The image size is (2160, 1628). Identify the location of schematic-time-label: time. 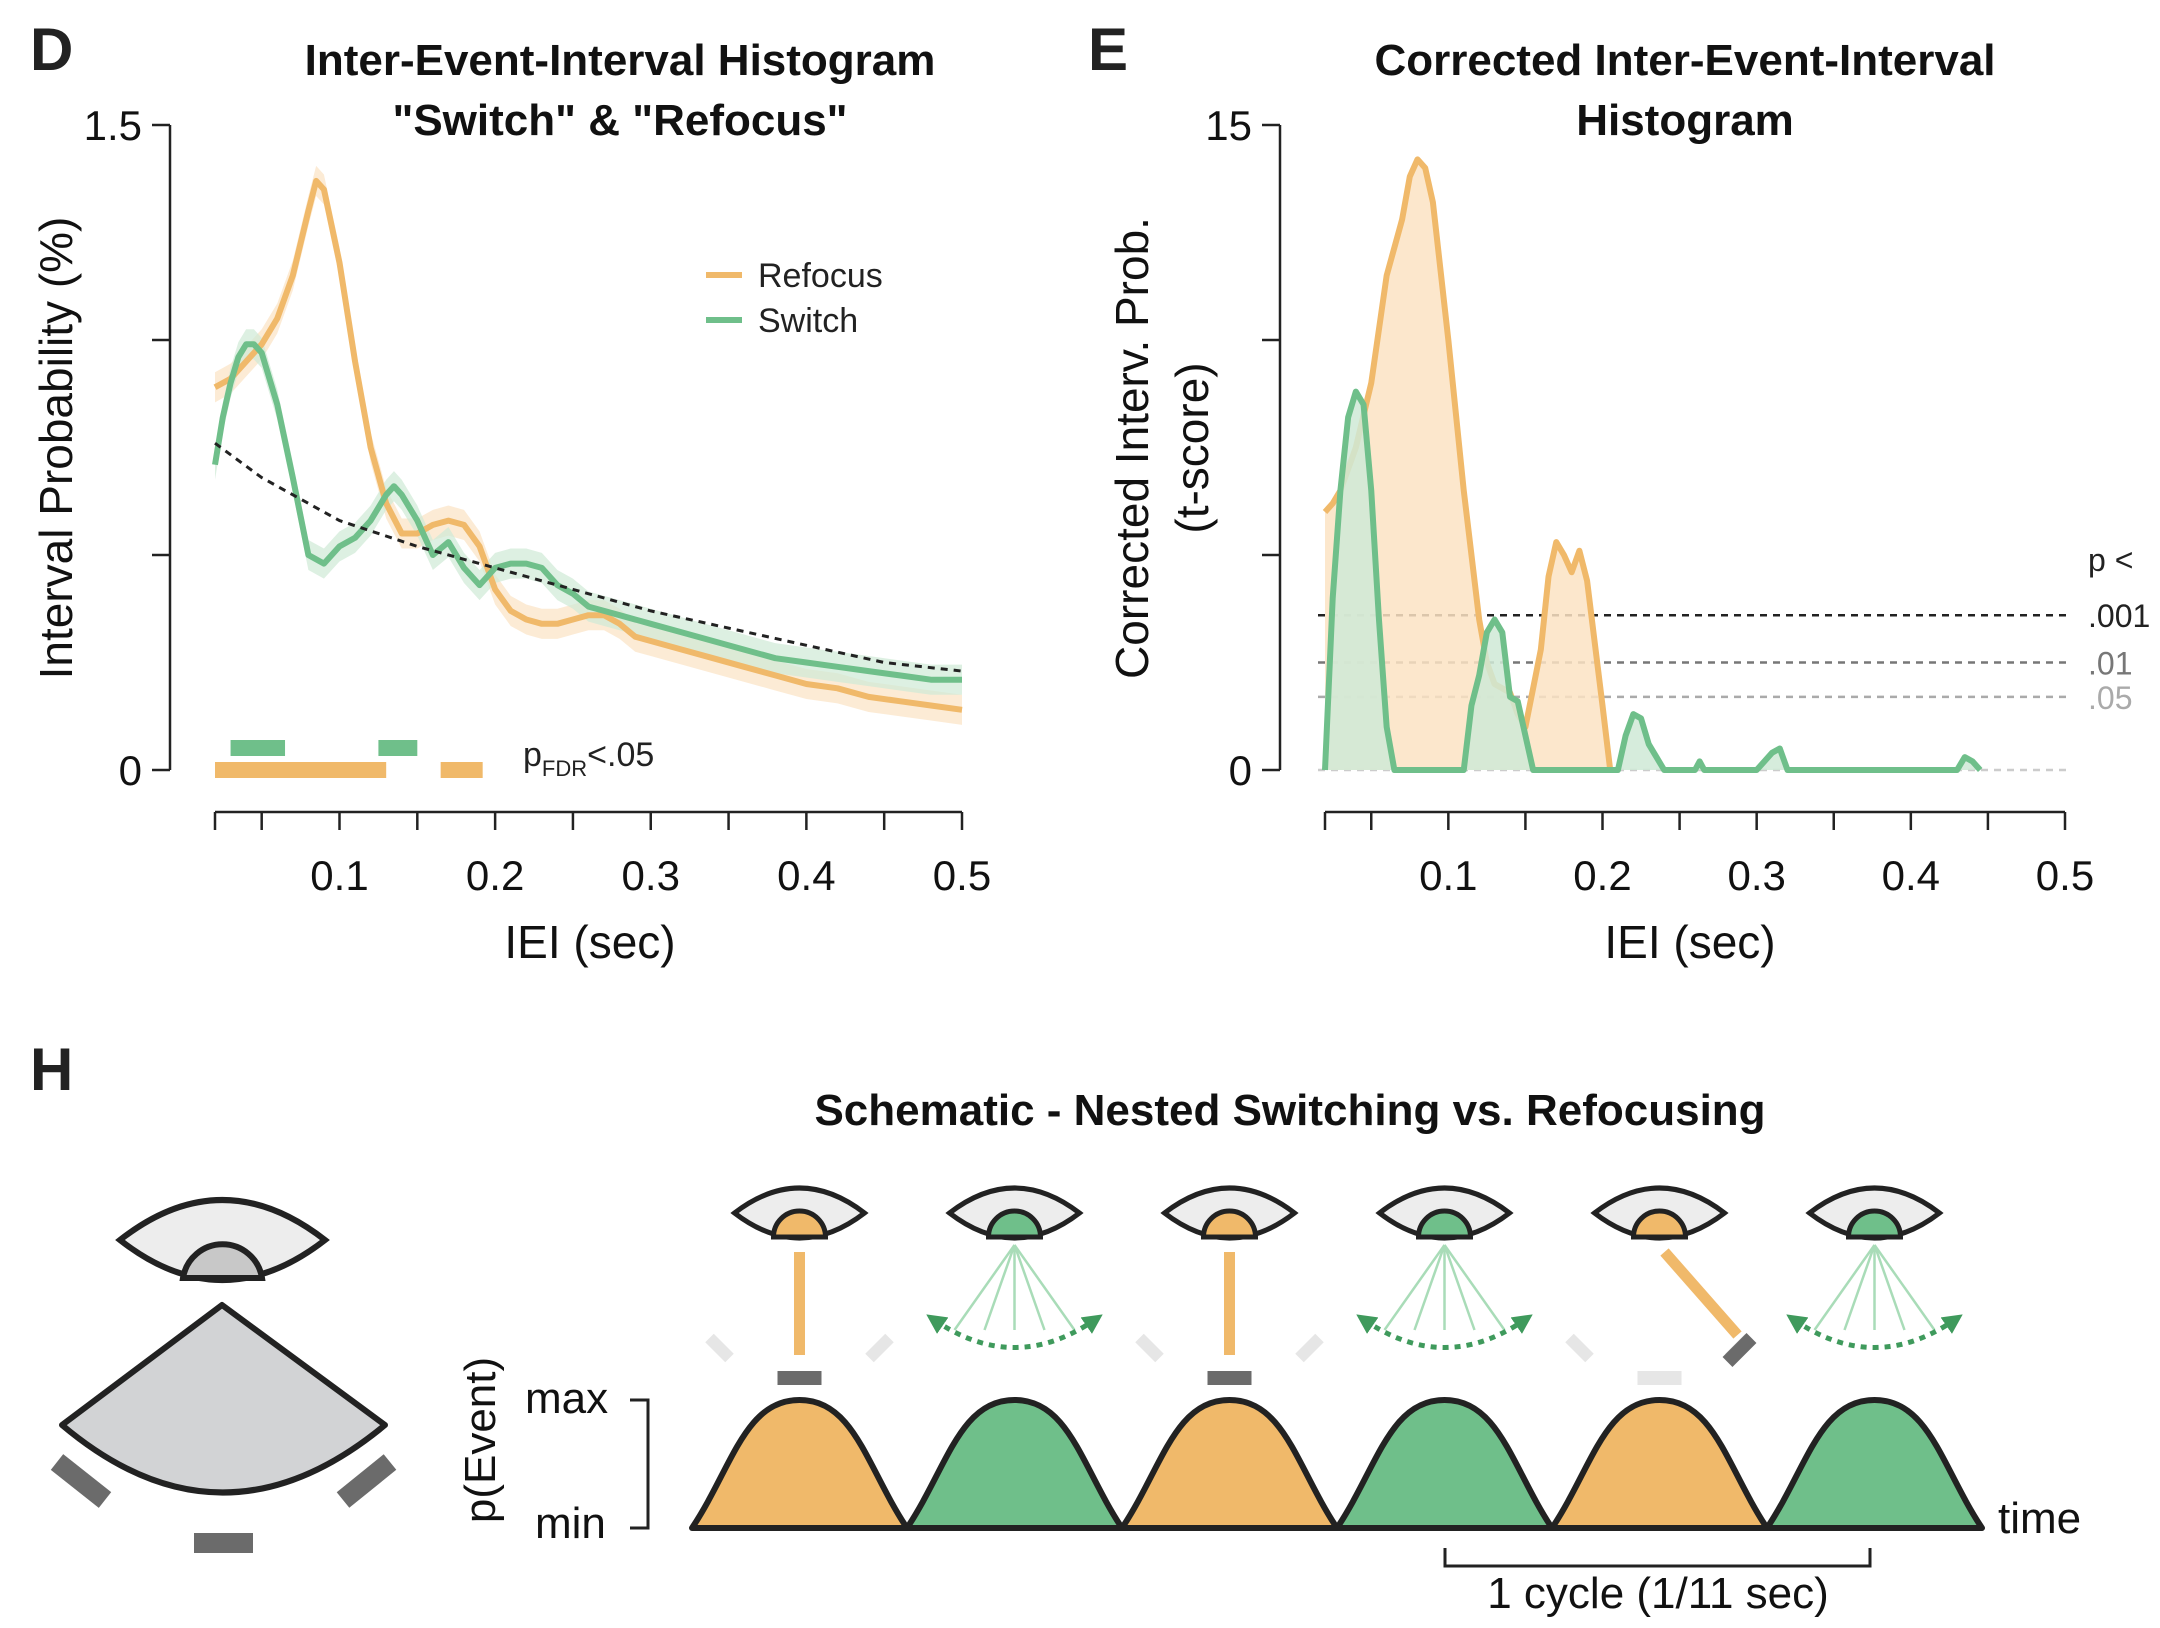
(2039, 1518).